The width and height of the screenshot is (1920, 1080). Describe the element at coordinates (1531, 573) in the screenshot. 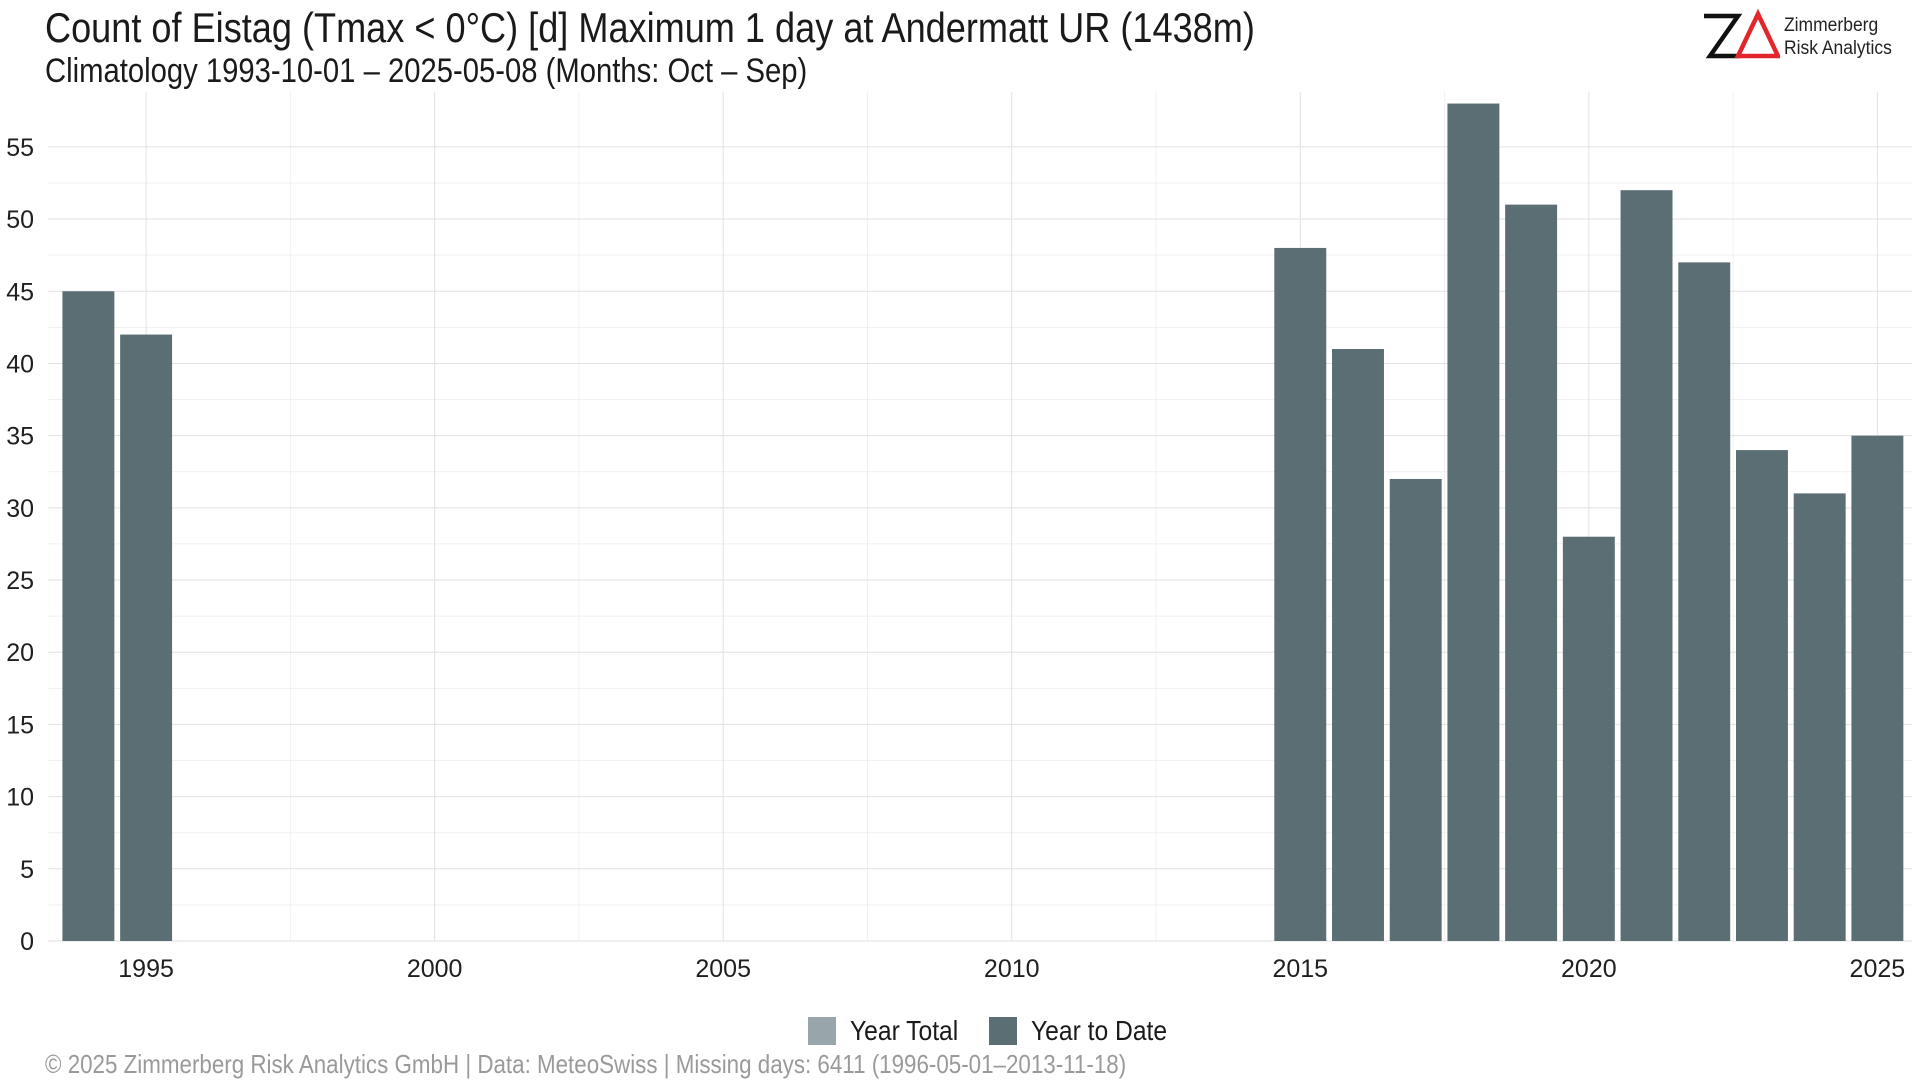

I see `bar-2019` at that location.